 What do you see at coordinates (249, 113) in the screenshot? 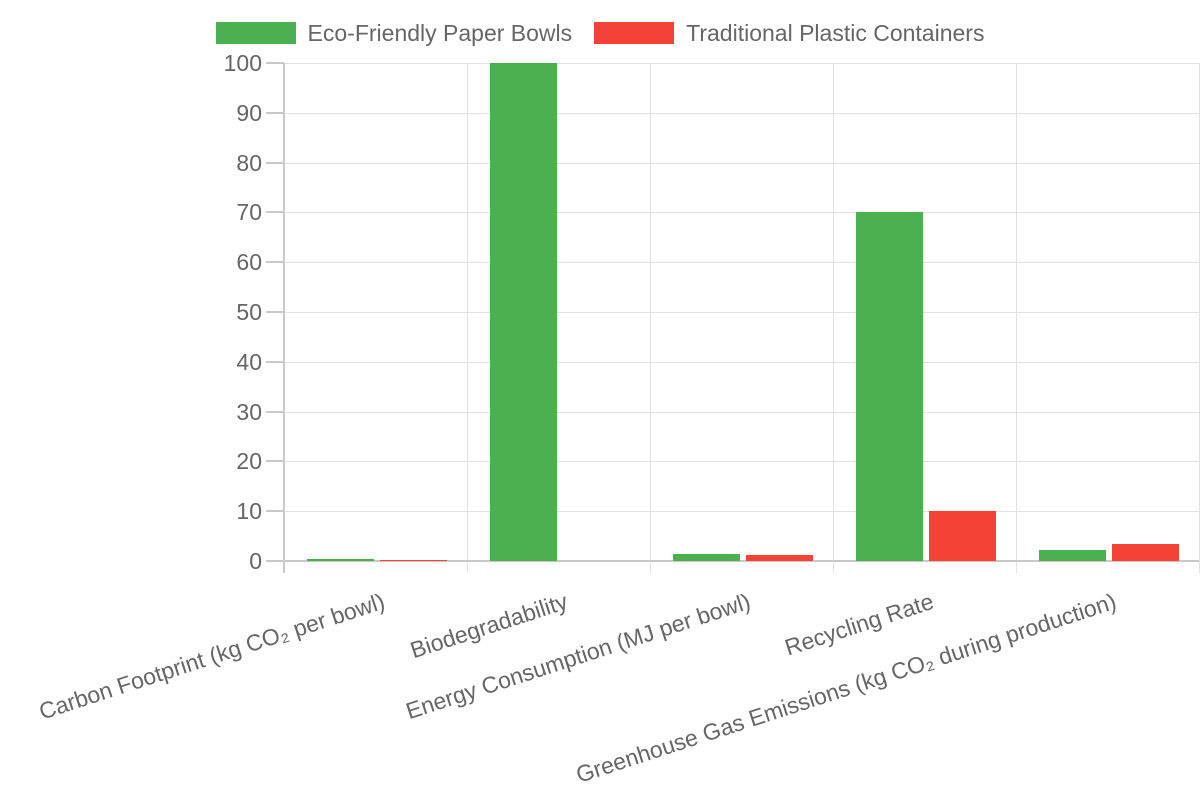
I see `y-tick-label-90: 90` at bounding box center [249, 113].